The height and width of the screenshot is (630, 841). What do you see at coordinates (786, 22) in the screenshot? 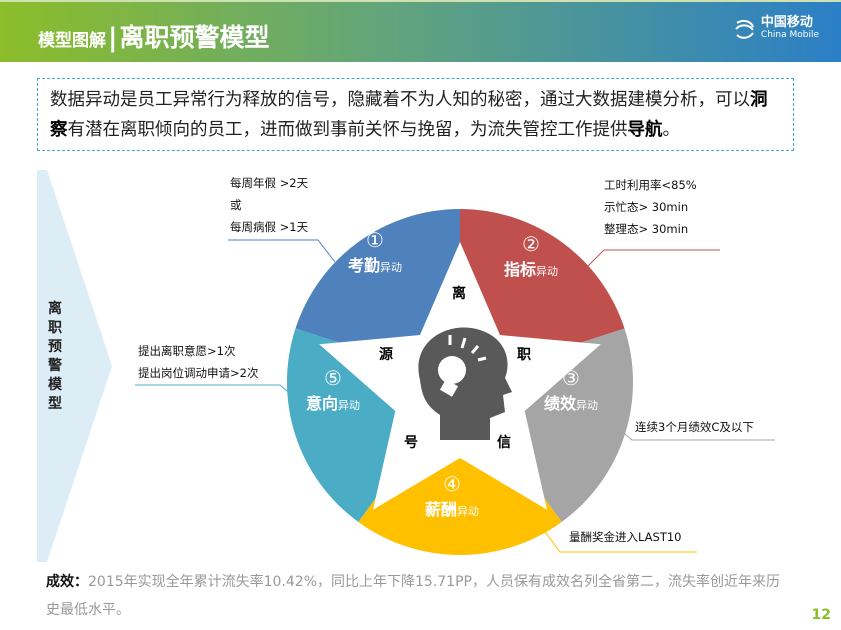
I see `logo-cn: 中国移动` at bounding box center [786, 22].